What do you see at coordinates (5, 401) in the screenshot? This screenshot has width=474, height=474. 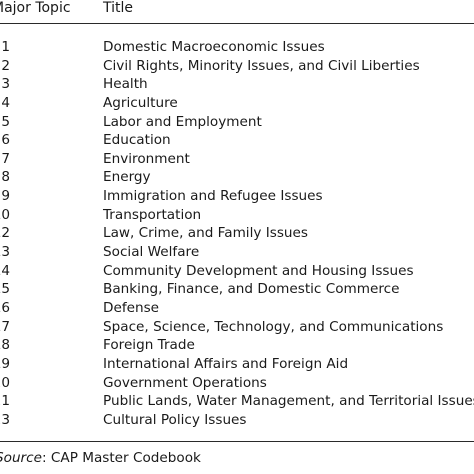 I see `topic-number: 21` at bounding box center [5, 401].